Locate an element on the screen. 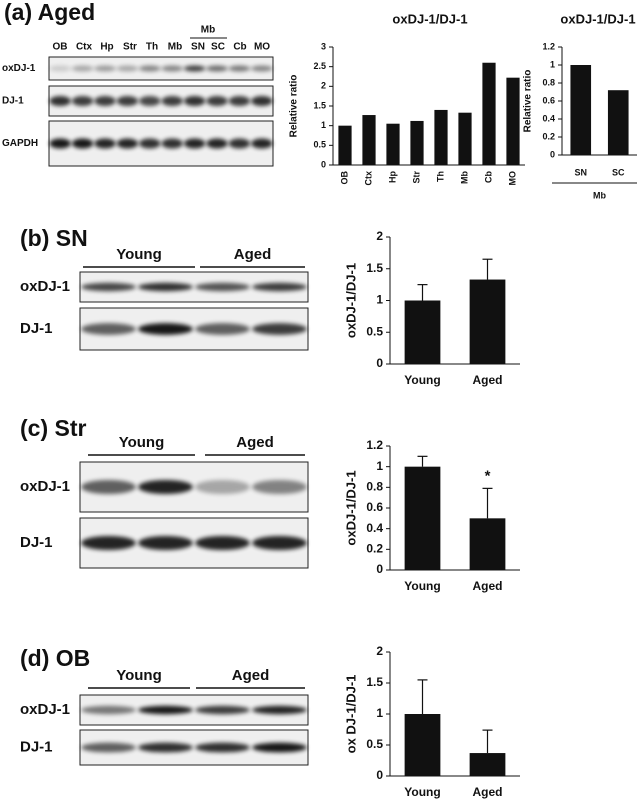 The height and width of the screenshot is (802, 642). lane-label: SN is located at coordinates (198, 47).